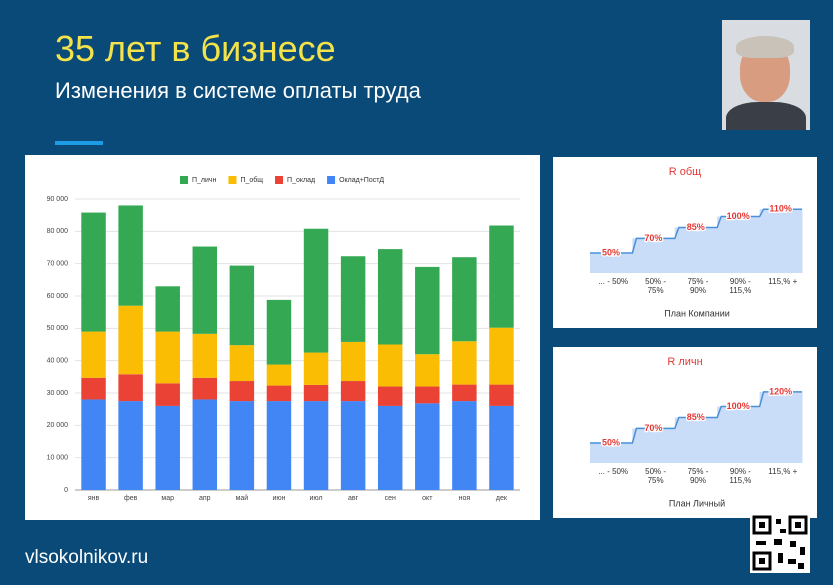 This screenshot has height=585, width=833. I want to click on y-tick-label: 80 000, so click(58, 231).